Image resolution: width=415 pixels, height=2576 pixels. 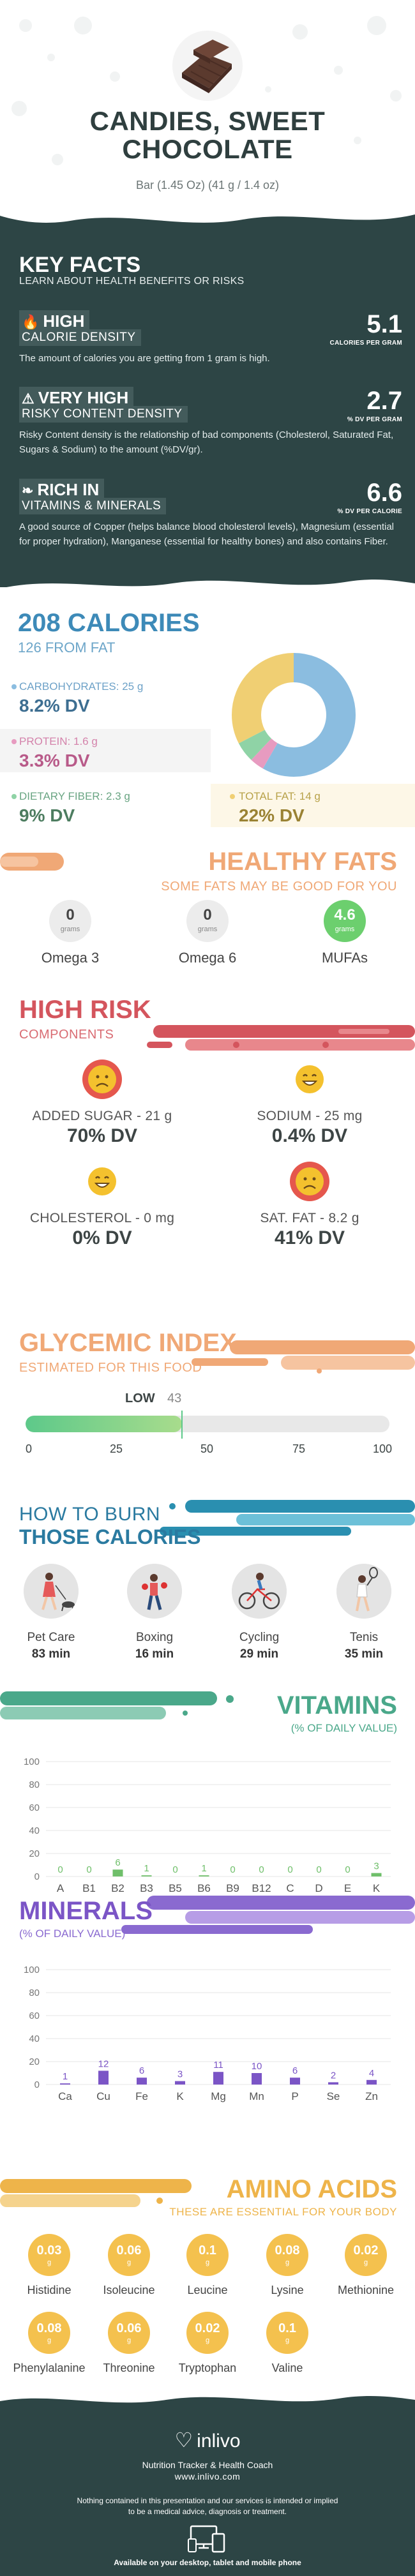 I want to click on x-category-label: A, so click(x=60, y=1888).